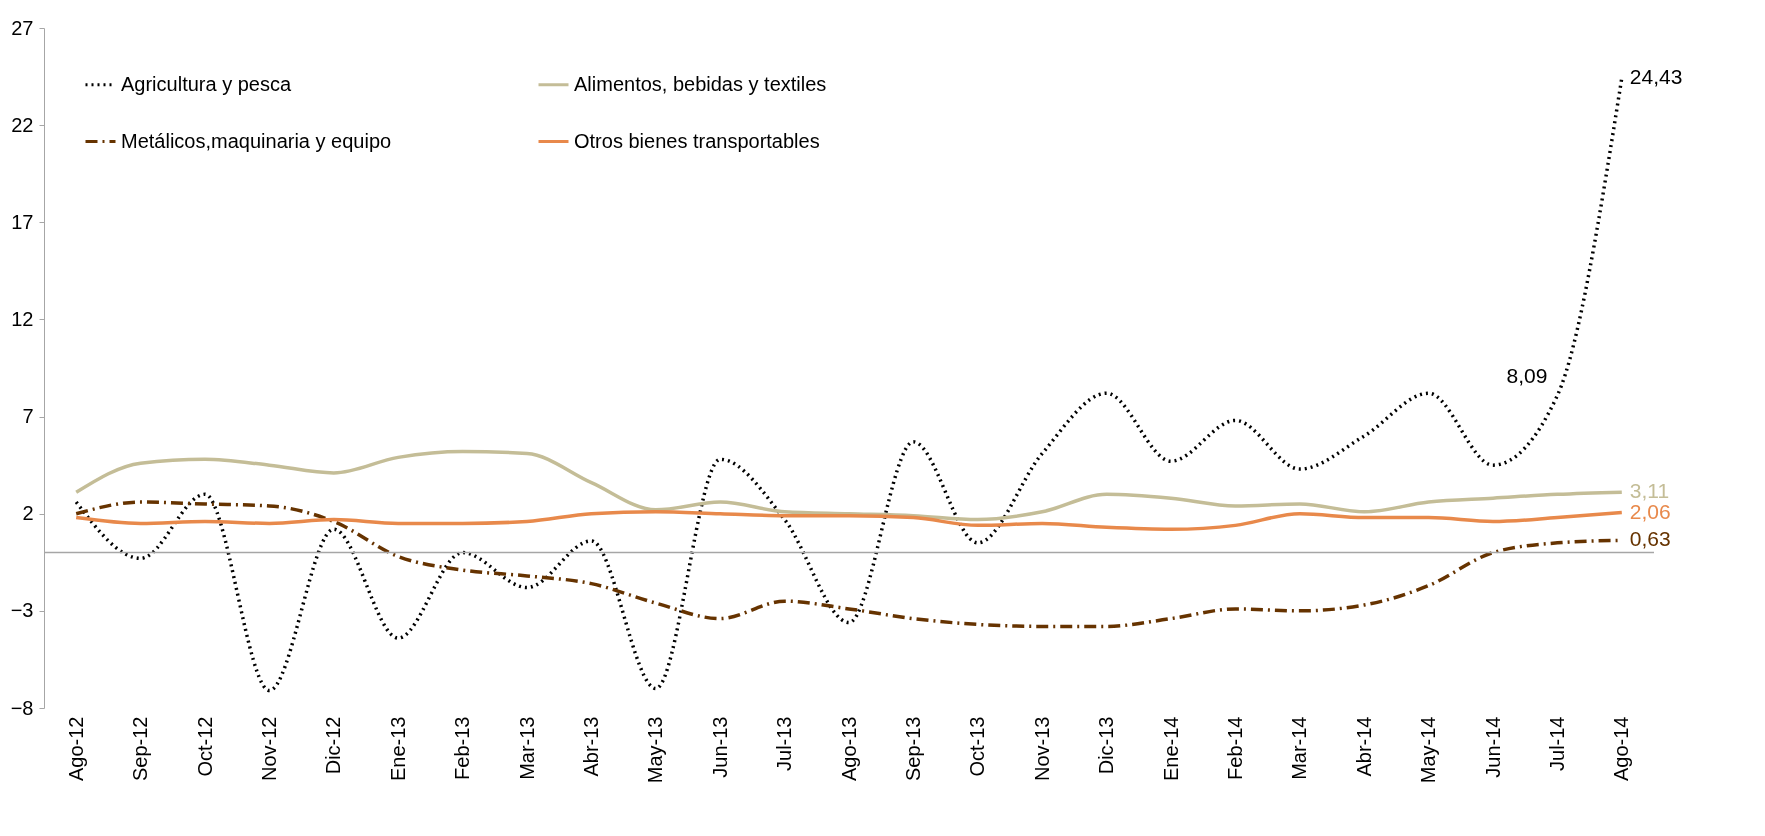 The width and height of the screenshot is (1765, 836). What do you see at coordinates (1428, 750) in the screenshot?
I see `x-tick-label: May-14` at bounding box center [1428, 750].